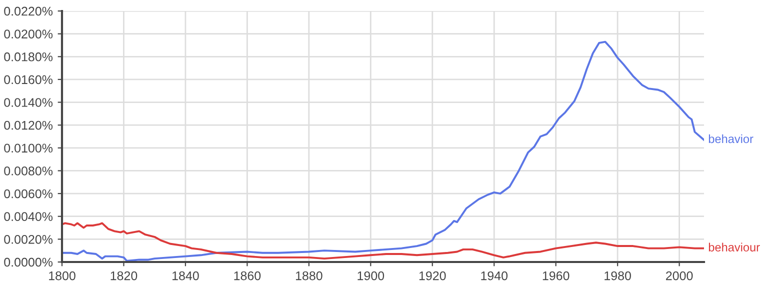  I want to click on x-tick-label: 1880, so click(309, 275).